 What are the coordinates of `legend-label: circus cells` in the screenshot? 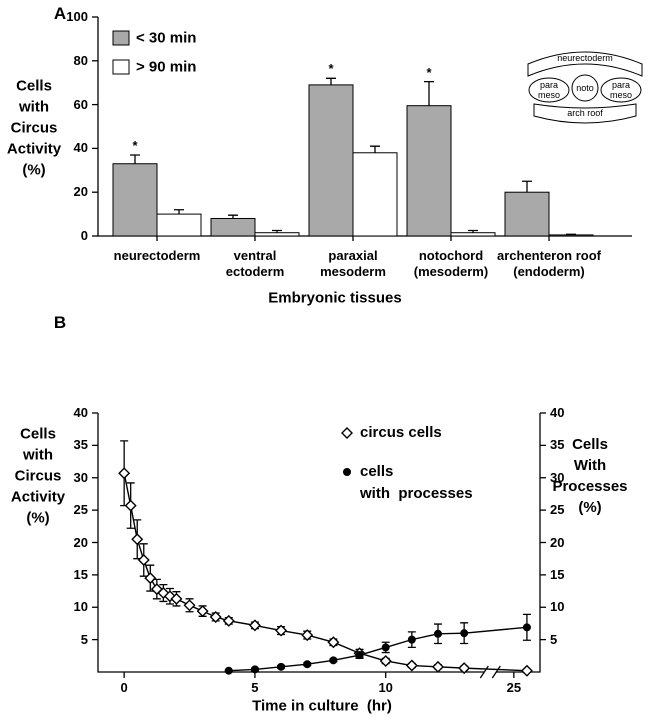 It's located at (401, 432).